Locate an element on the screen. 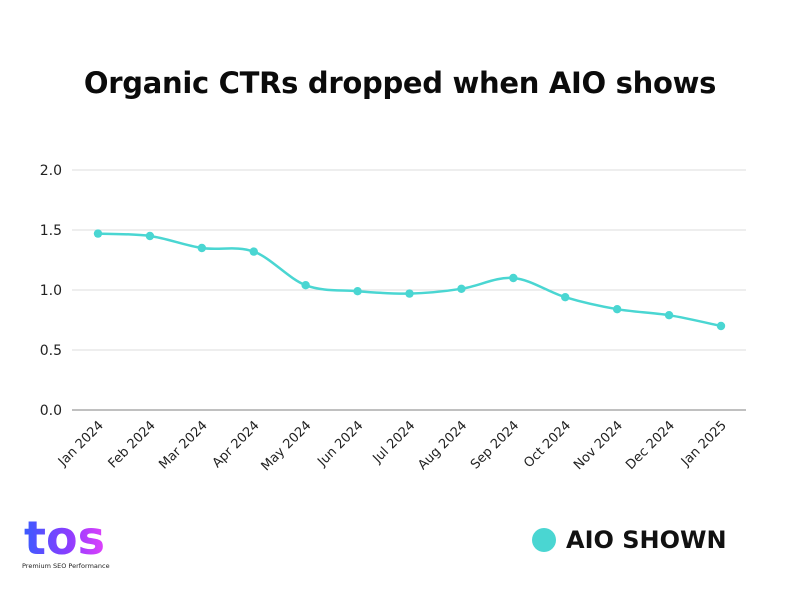 The height and width of the screenshot is (600, 800). legend: AIO SHOWN is located at coordinates (629, 540).